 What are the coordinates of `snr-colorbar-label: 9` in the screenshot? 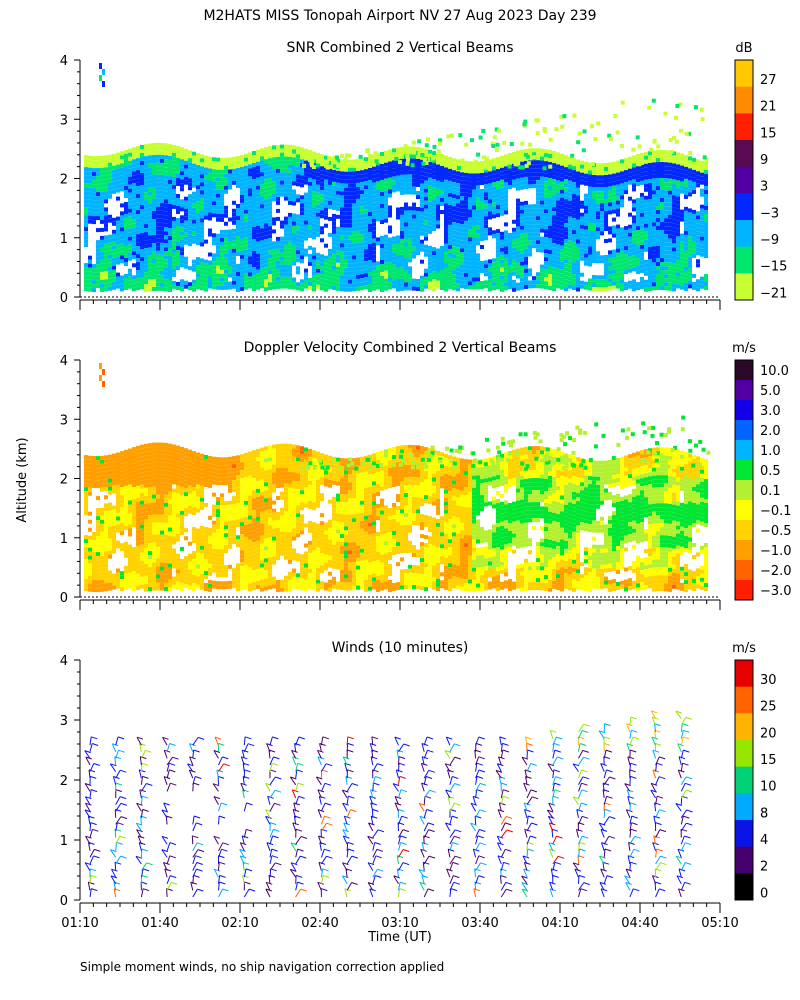 It's located at (764, 160).